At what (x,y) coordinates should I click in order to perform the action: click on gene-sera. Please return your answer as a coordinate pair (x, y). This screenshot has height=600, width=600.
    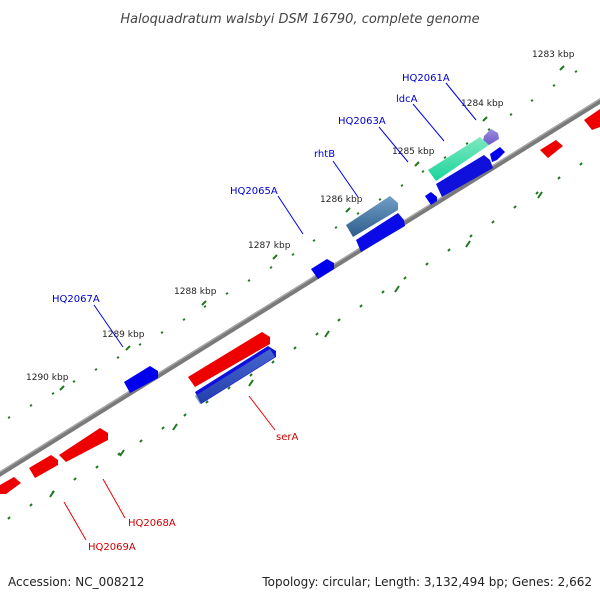
    Looking at the image, I should click on (229, 359).